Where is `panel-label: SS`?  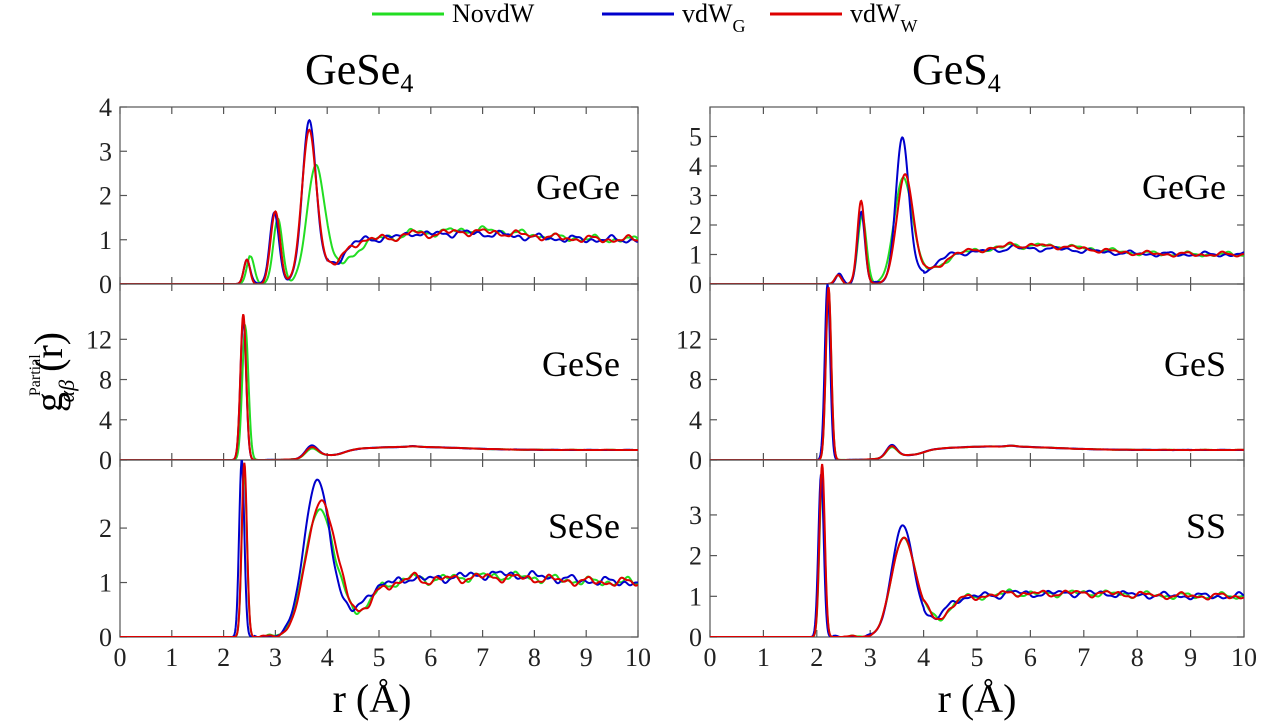
panel-label: SS is located at coordinates (1206, 526).